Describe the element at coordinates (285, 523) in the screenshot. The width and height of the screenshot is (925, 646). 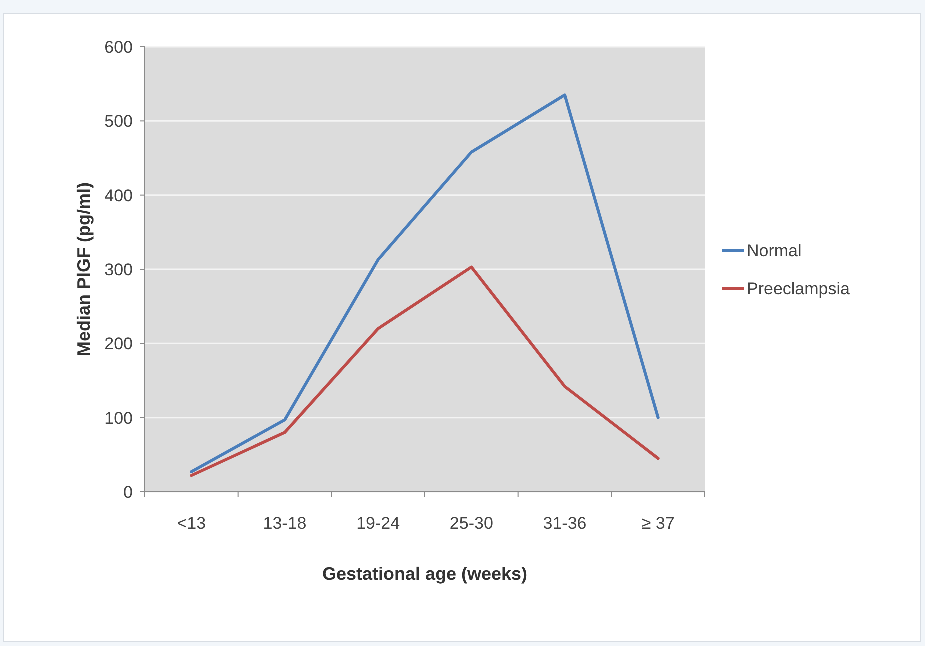
I see `x-tick-label: 13-18` at that location.